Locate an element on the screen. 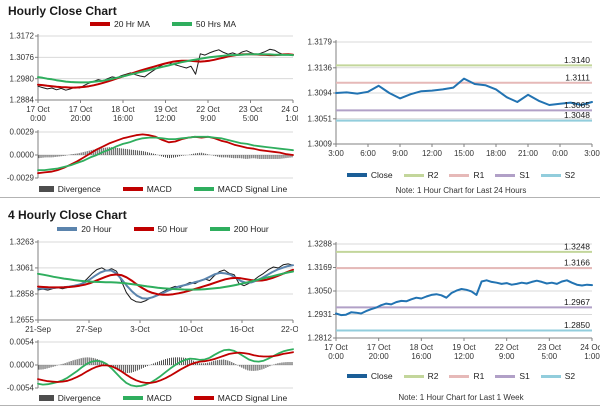 The image size is (600, 413). svg-text: 1.3048 is located at coordinates (577, 115).